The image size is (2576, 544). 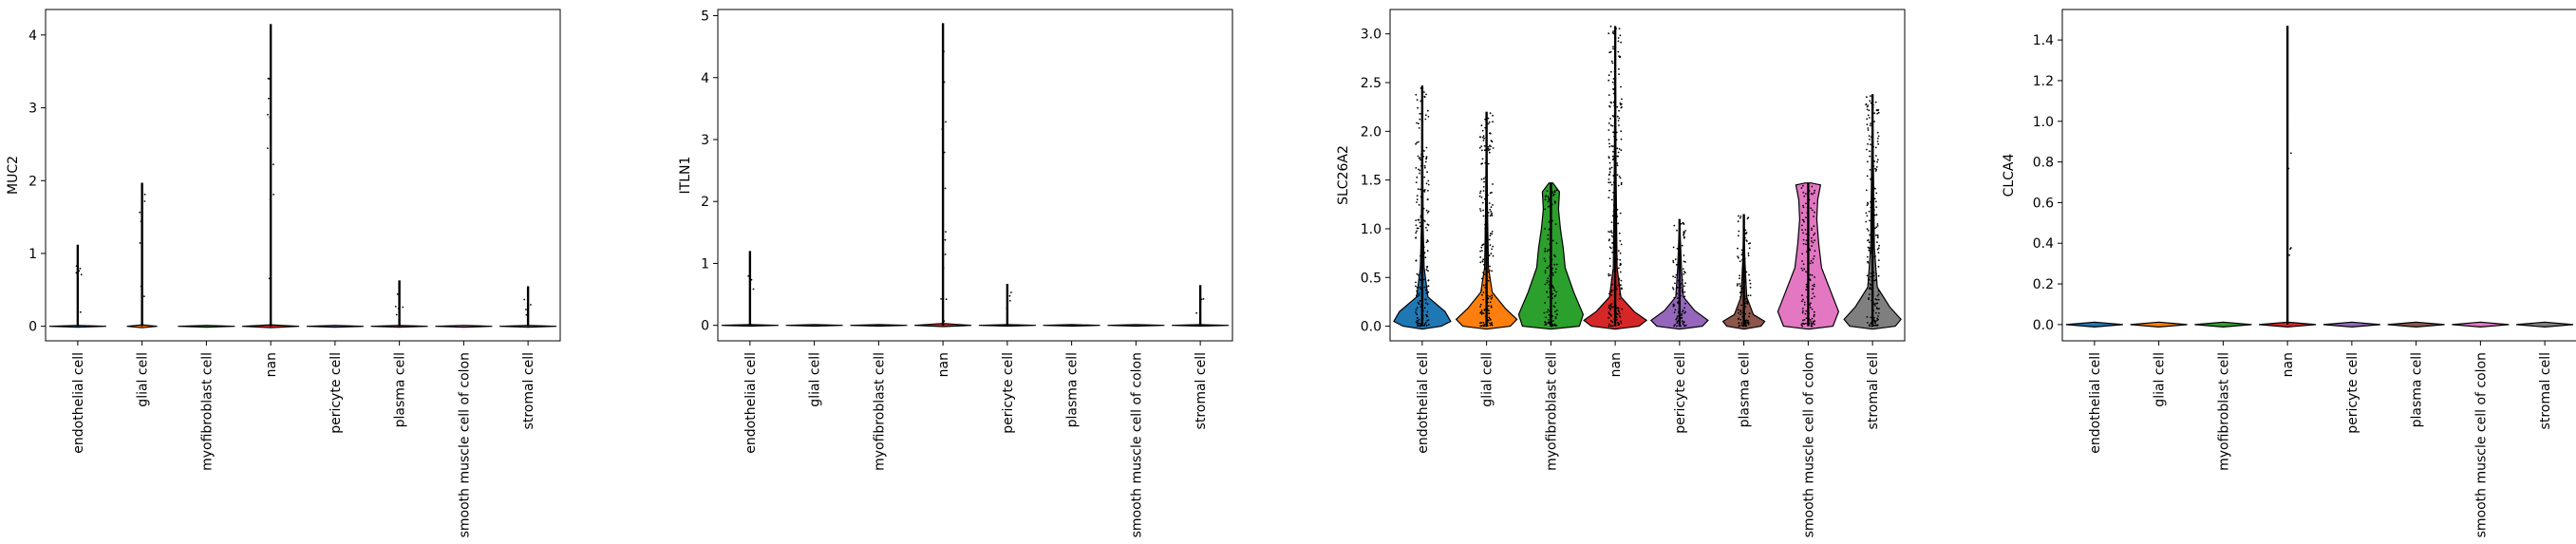 What do you see at coordinates (2223, 411) in the screenshot?
I see `x-tick-label: myofibroblast cell` at bounding box center [2223, 411].